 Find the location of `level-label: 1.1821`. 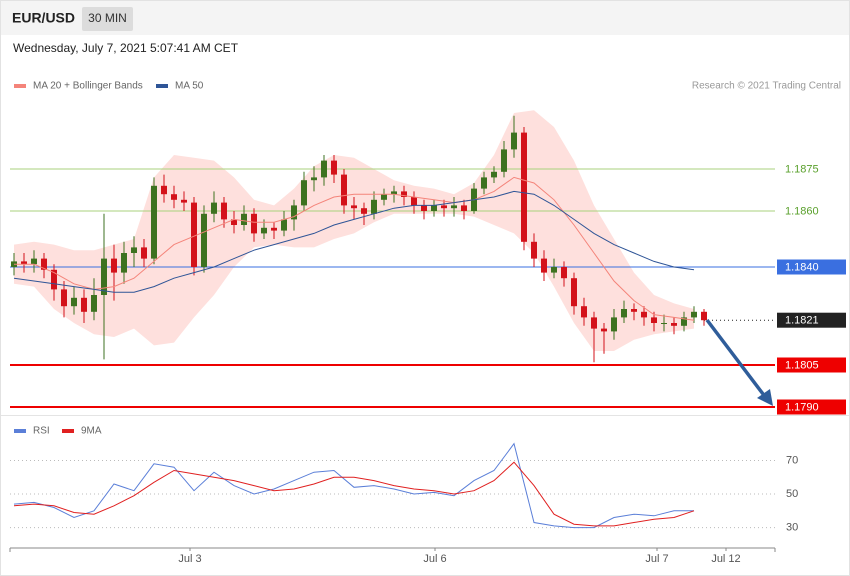

level-label: 1.1821 is located at coordinates (802, 321).